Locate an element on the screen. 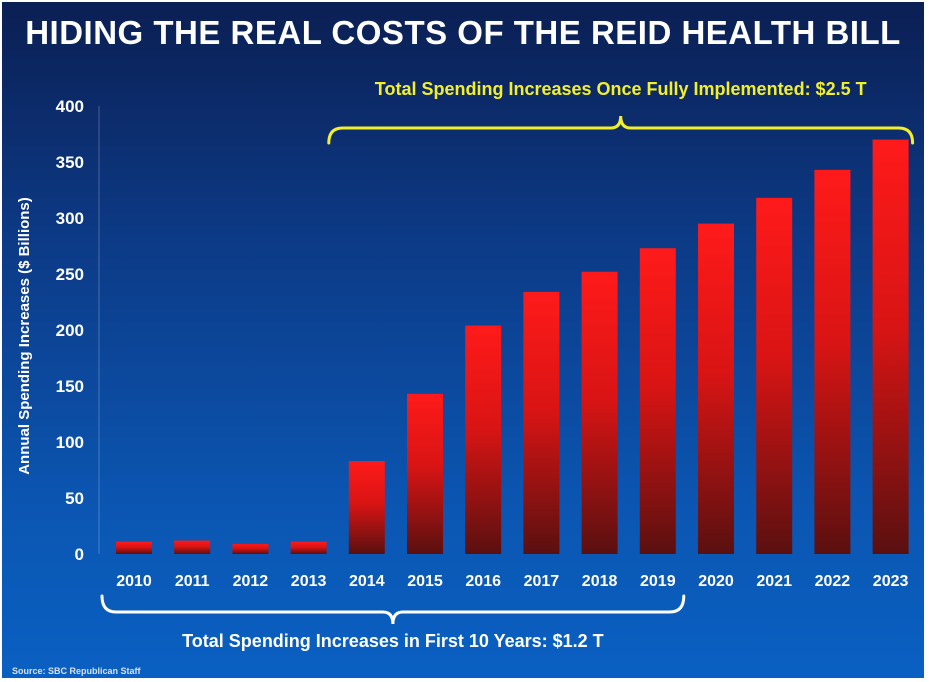 This screenshot has height=682, width=929. bar-2011 is located at coordinates (192, 547).